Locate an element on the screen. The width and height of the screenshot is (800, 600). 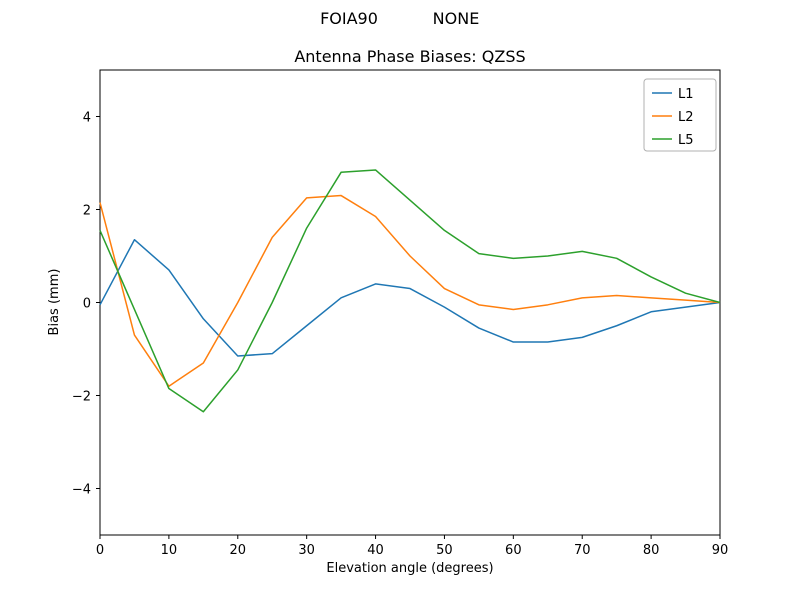
x-axis-ticks: 0 10 20 30 40 50 60 70 80 90 is located at coordinates (412, 546).